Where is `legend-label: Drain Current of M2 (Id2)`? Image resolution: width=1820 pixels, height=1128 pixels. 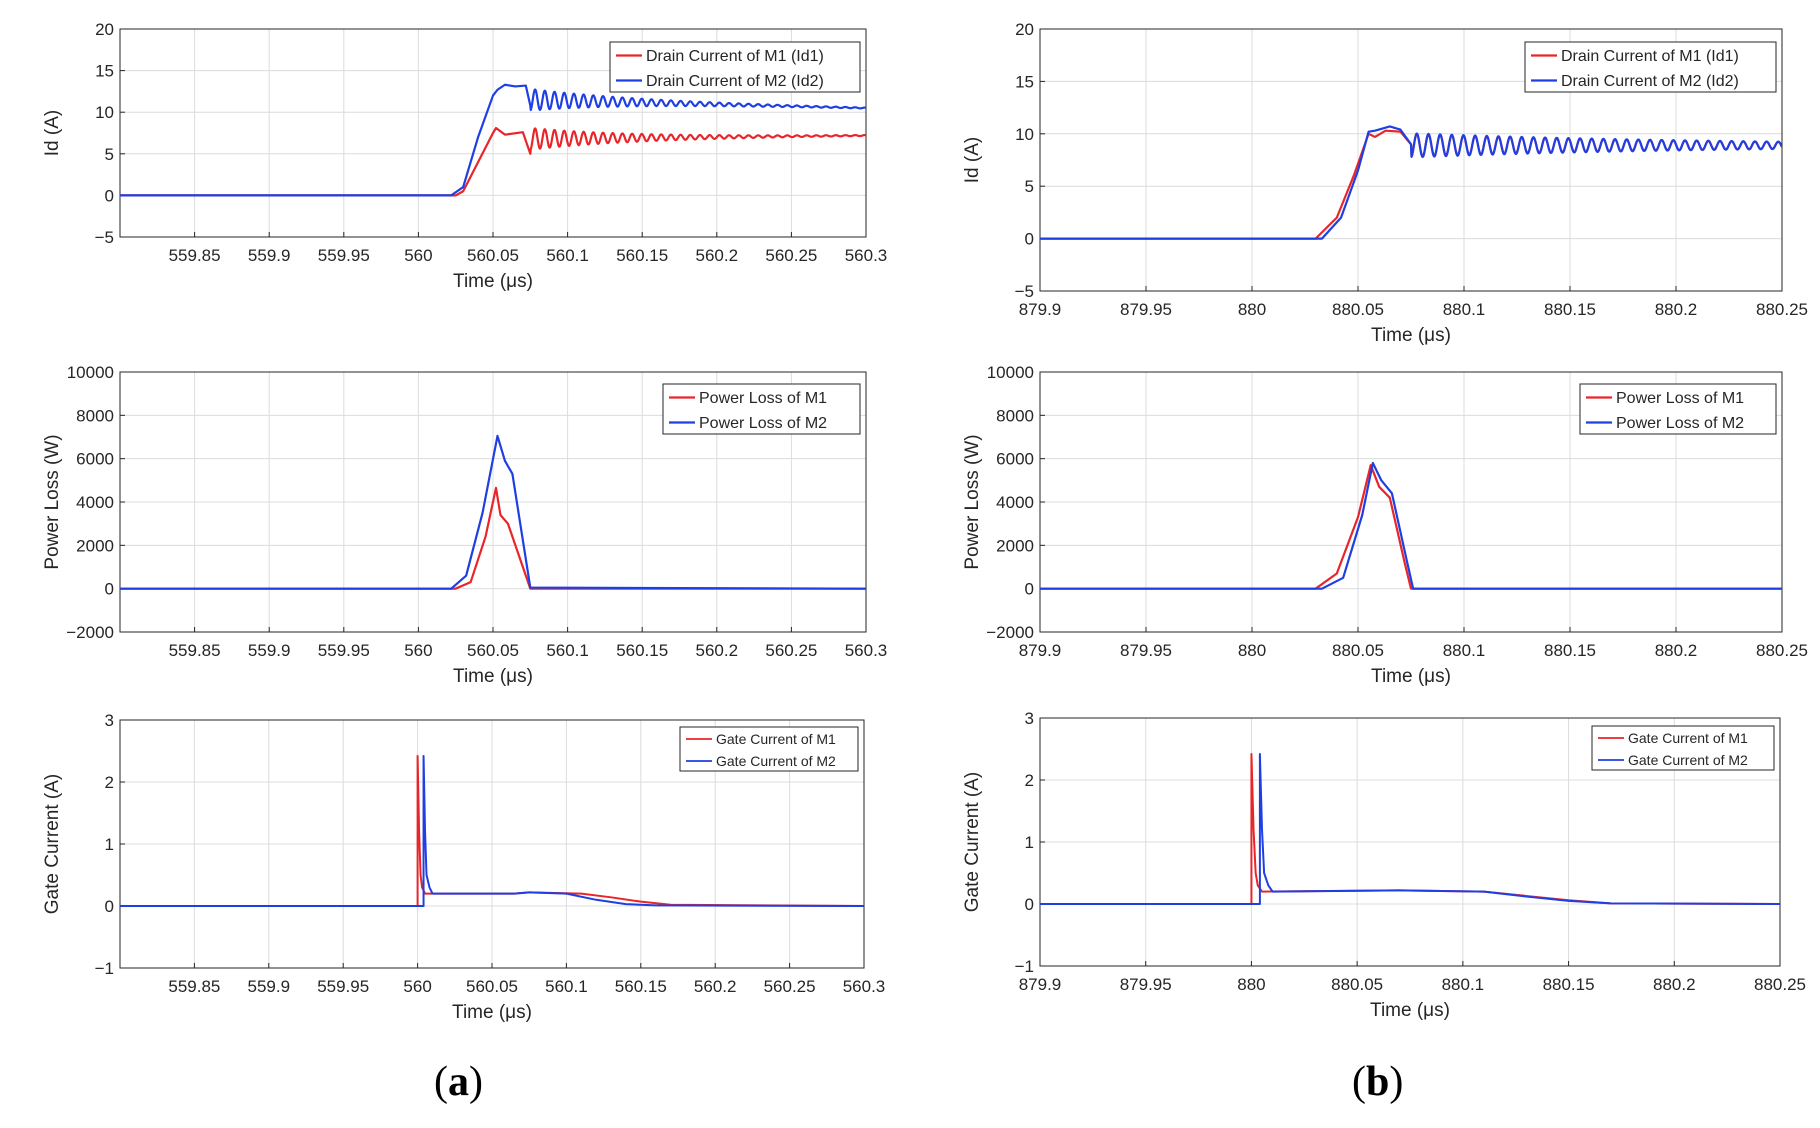
legend-label: Drain Current of M2 (Id2) is located at coordinates (735, 81).